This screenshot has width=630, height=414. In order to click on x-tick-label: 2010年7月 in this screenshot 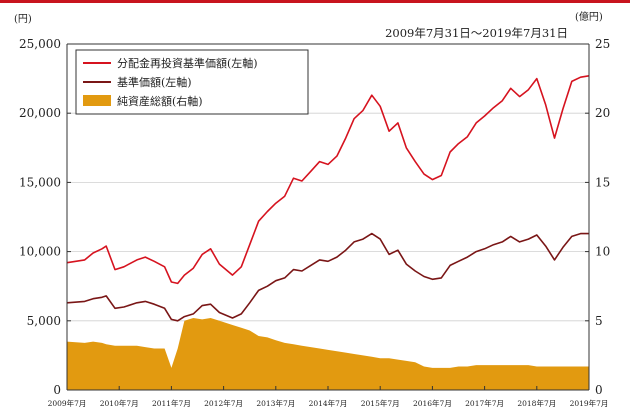, I will do `click(119, 403)`.